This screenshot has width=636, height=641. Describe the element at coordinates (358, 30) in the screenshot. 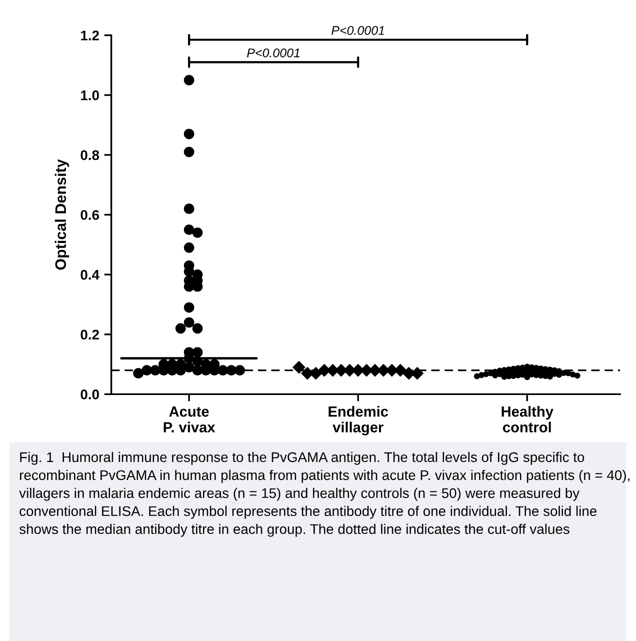

I see `text: P<0.0001` at that location.